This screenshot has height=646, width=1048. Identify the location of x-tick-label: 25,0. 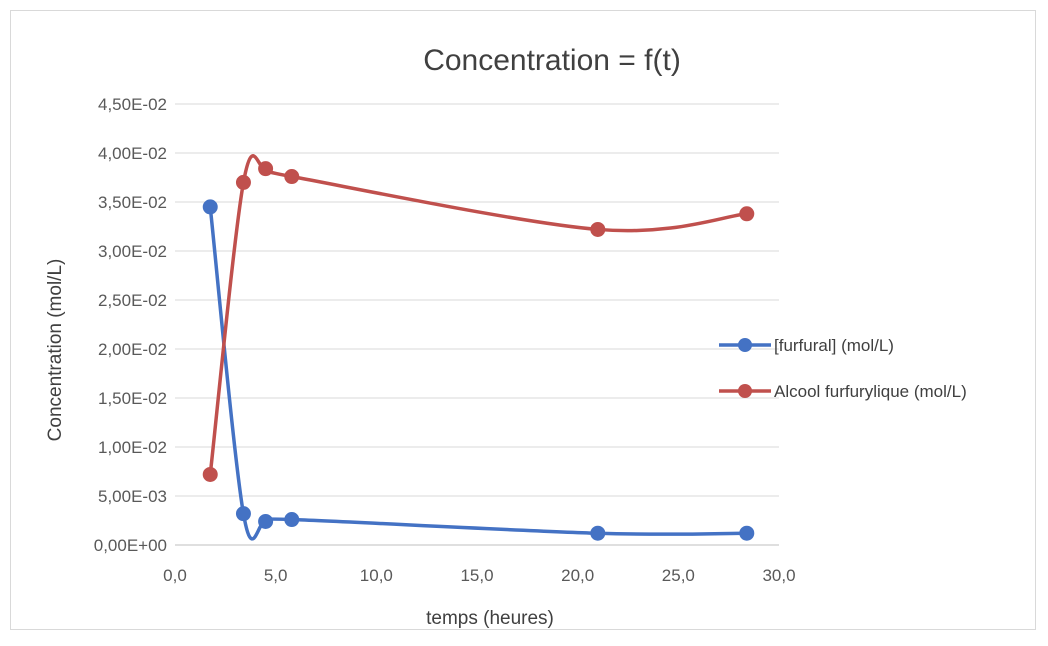
(678, 575).